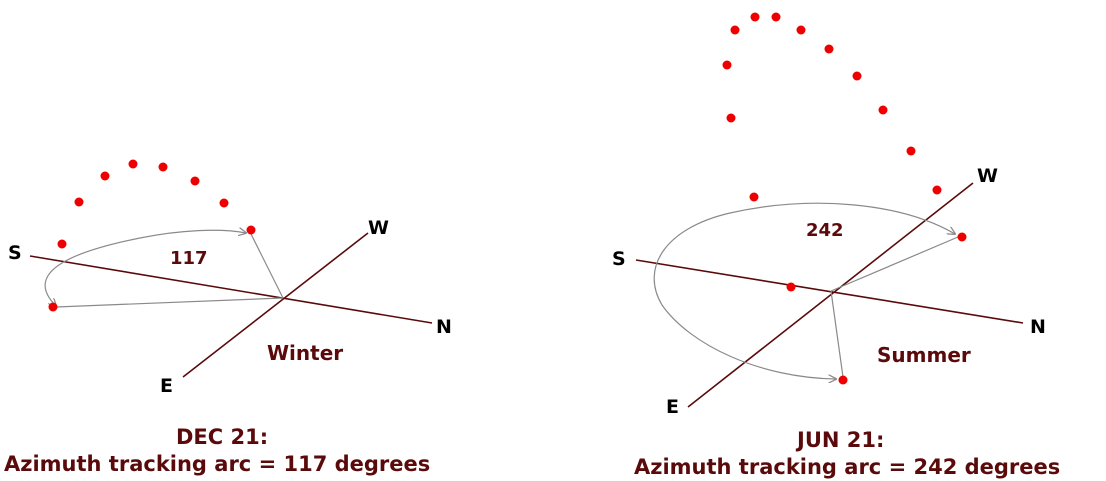  What do you see at coordinates (924, 355) in the screenshot?
I see `summer-season-label: Summer` at bounding box center [924, 355].